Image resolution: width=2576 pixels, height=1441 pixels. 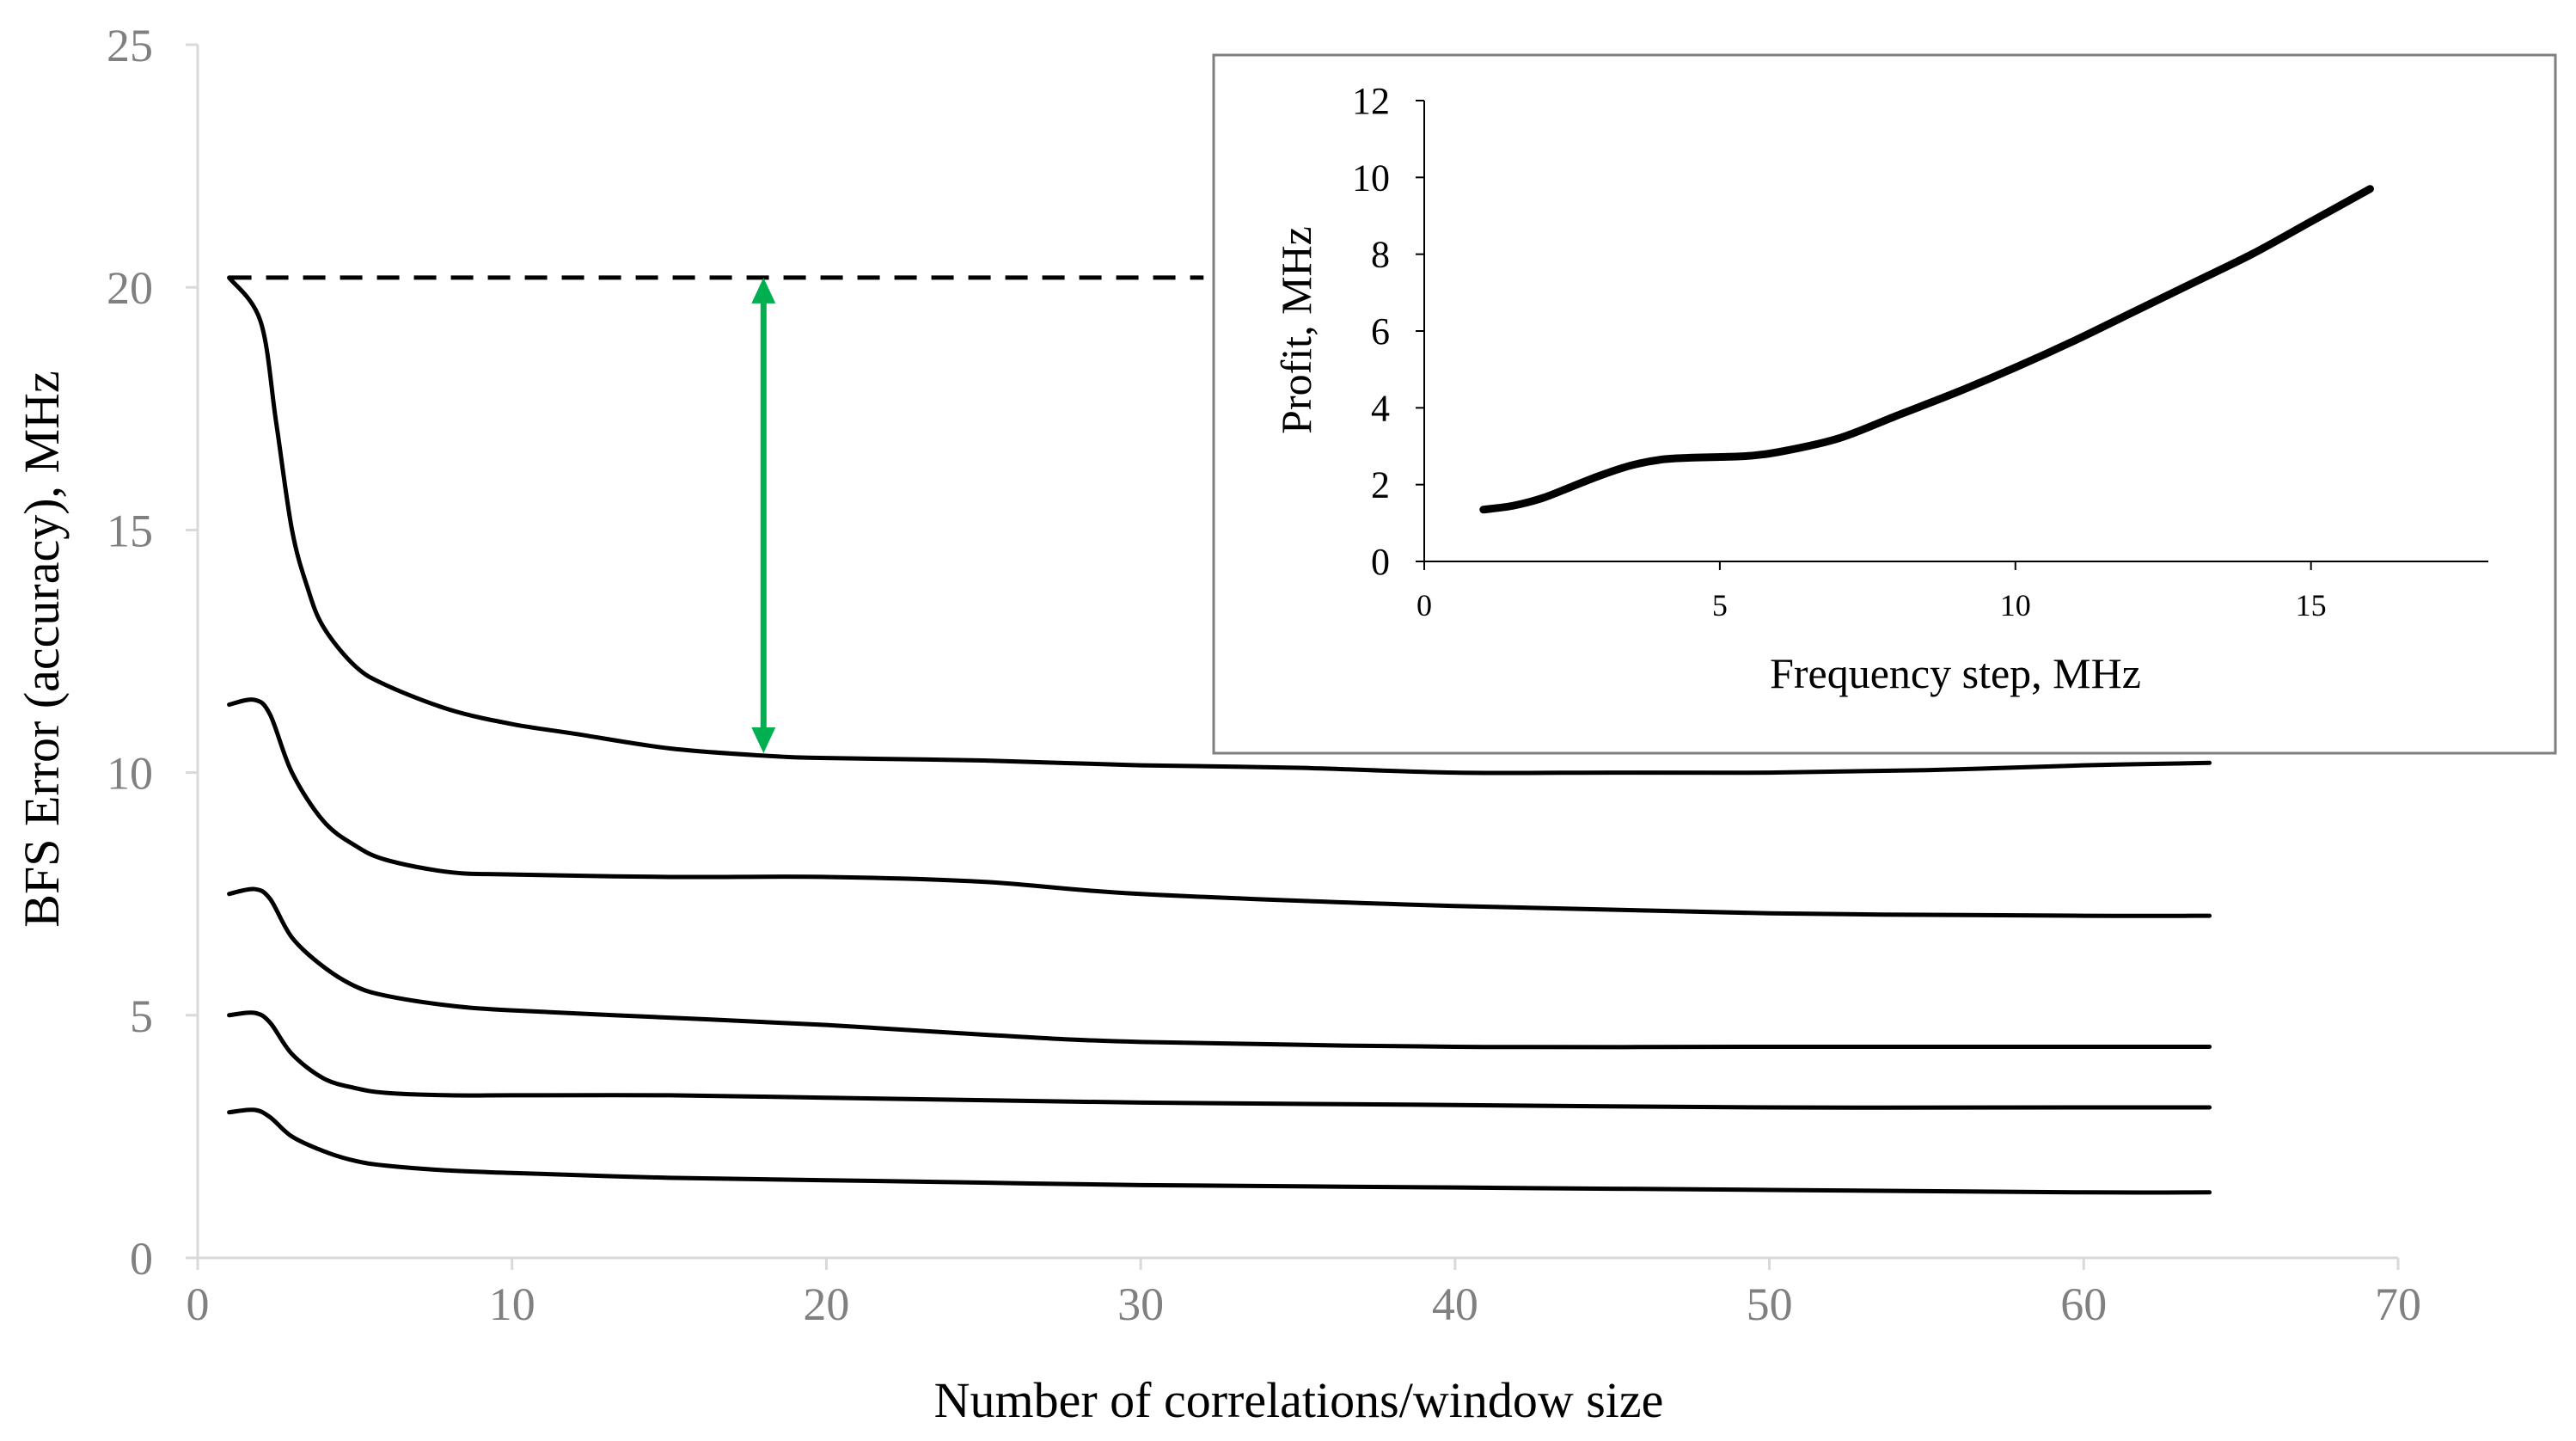 I want to click on inset-y-tick-label: 2, so click(x=1380, y=485).